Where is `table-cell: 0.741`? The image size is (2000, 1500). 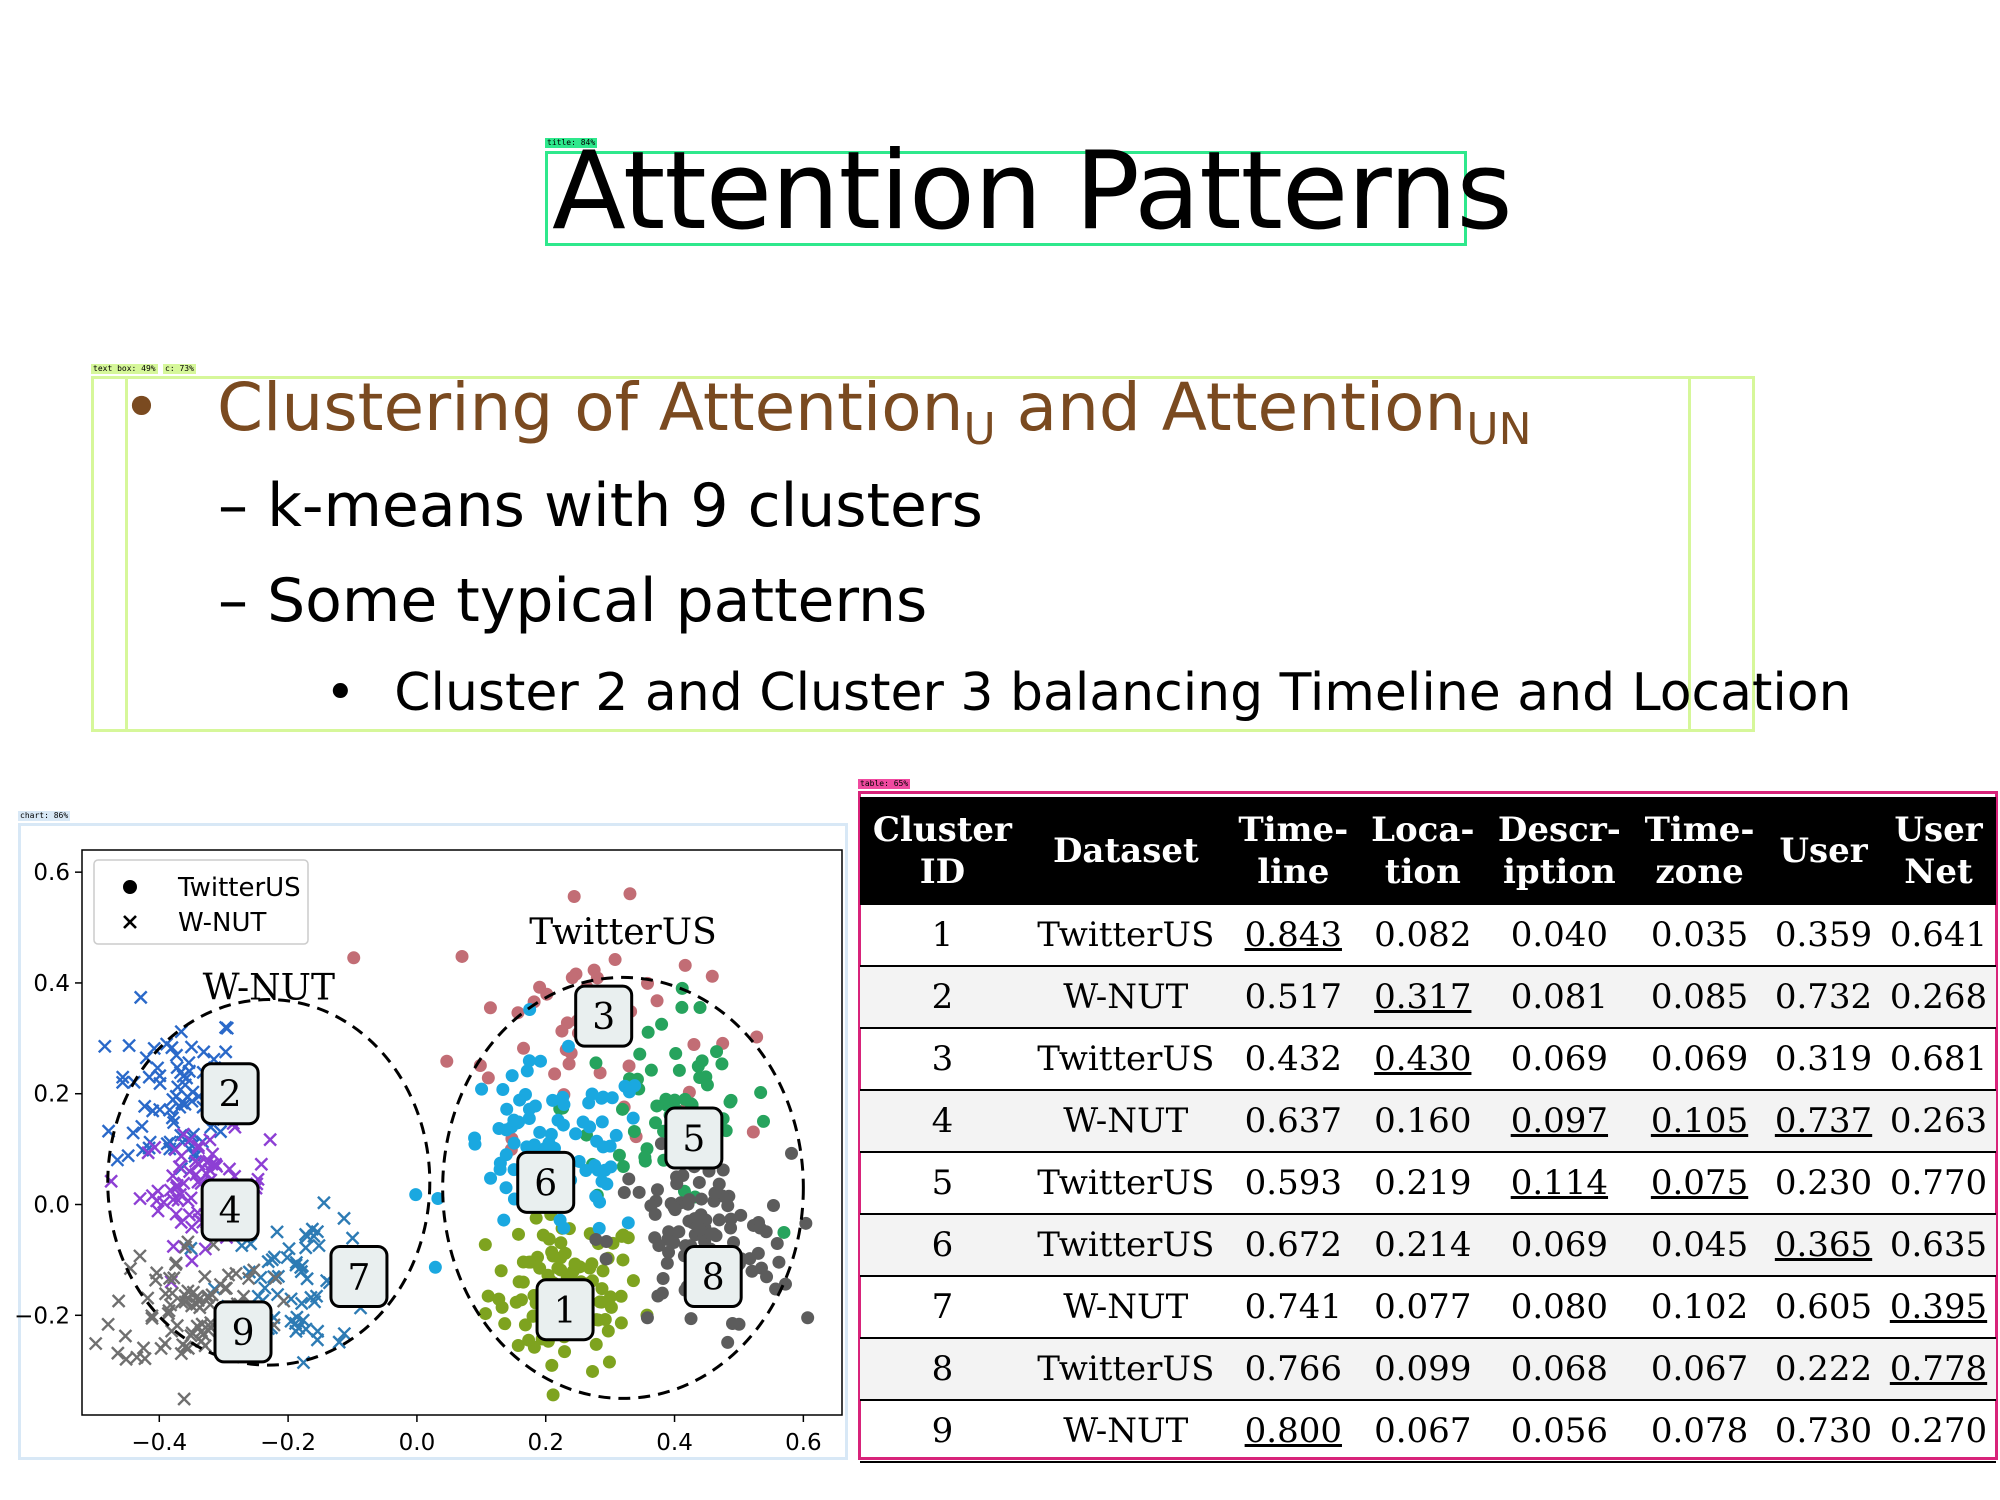
table-cell: 0.741 is located at coordinates (1293, 1307).